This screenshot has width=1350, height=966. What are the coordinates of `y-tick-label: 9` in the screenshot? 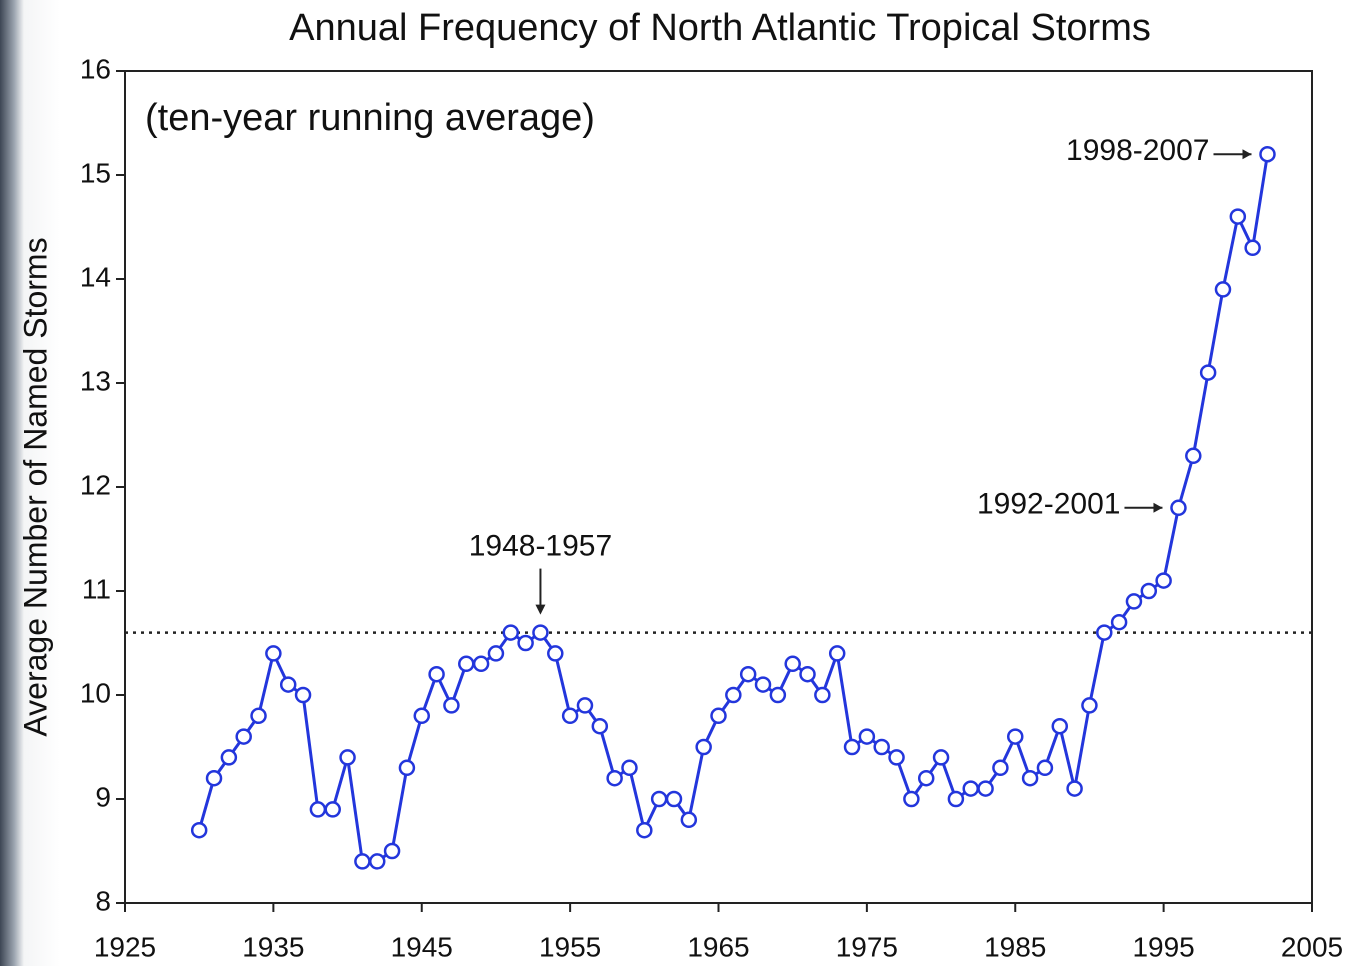 It's located at (103, 796).